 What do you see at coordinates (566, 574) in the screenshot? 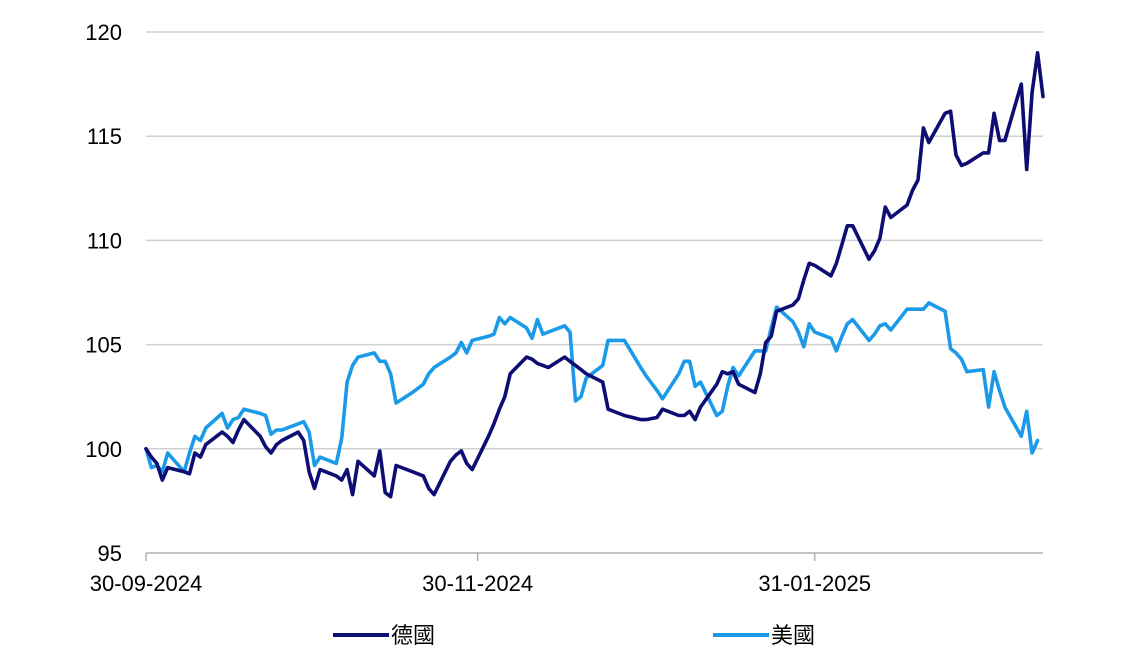
I see `x-axis: 30-09-2024 30-11-2024 31-01-2025` at bounding box center [566, 574].